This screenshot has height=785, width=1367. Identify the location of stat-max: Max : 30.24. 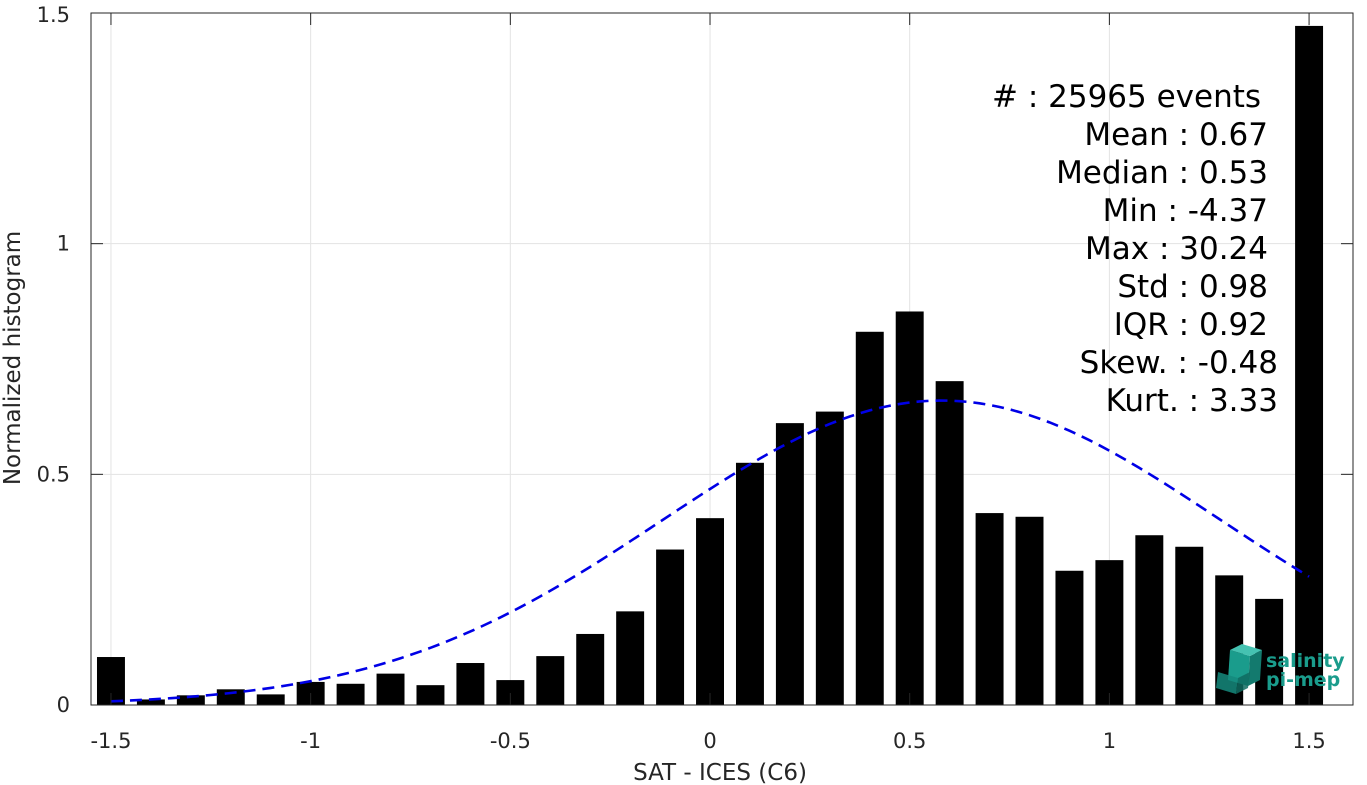
(1176, 249).